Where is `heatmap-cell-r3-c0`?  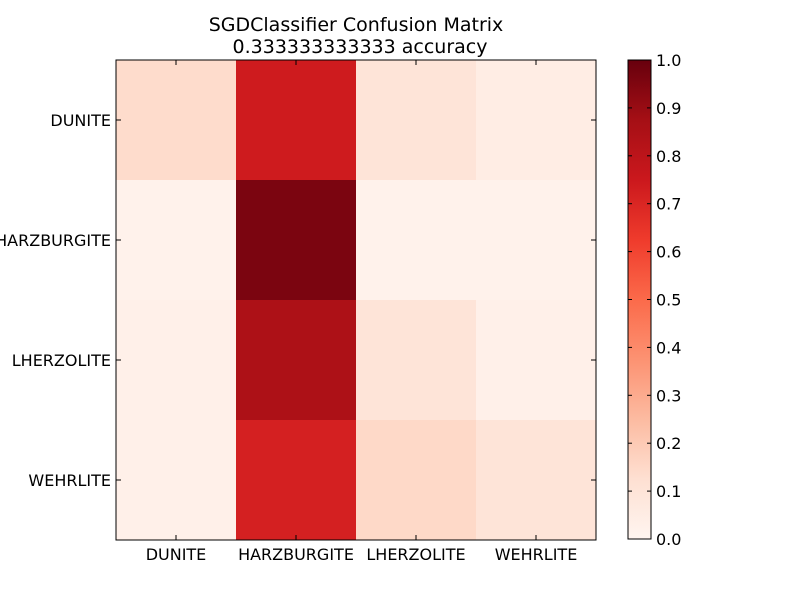
heatmap-cell-r3-c0 is located at coordinates (176, 480).